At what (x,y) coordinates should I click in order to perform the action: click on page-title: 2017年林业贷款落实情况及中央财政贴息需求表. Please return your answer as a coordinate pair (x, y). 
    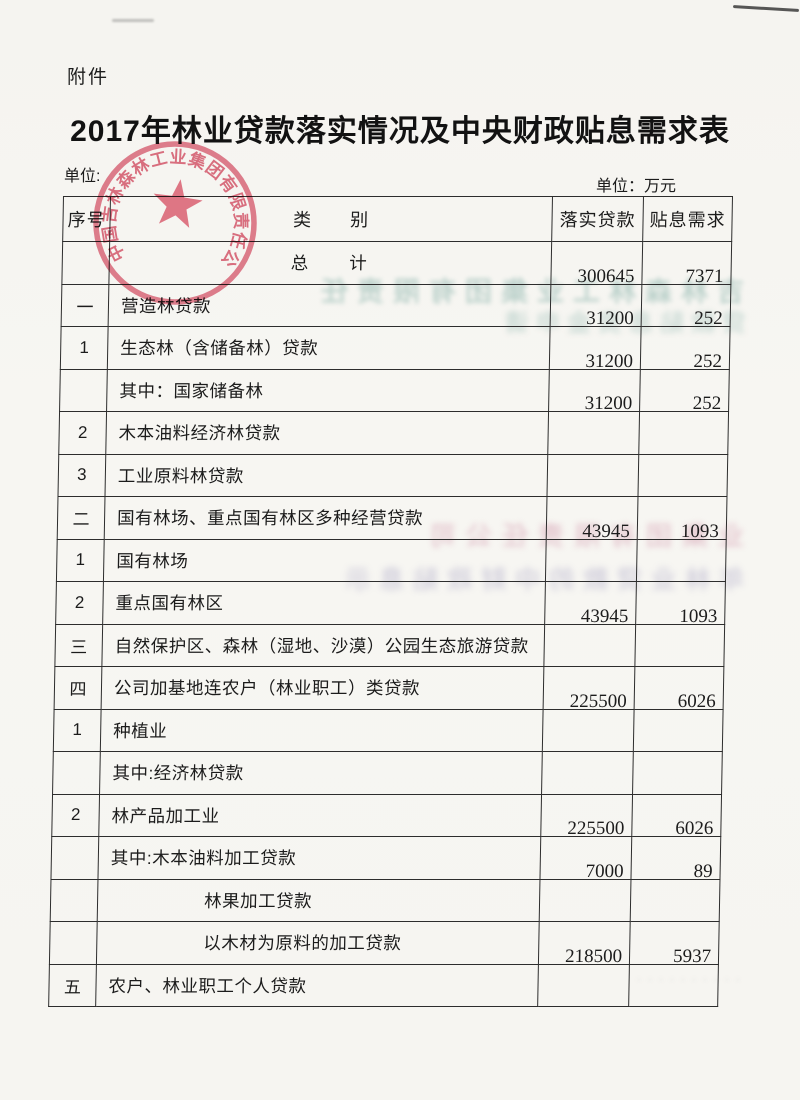
    Looking at the image, I should click on (400, 131).